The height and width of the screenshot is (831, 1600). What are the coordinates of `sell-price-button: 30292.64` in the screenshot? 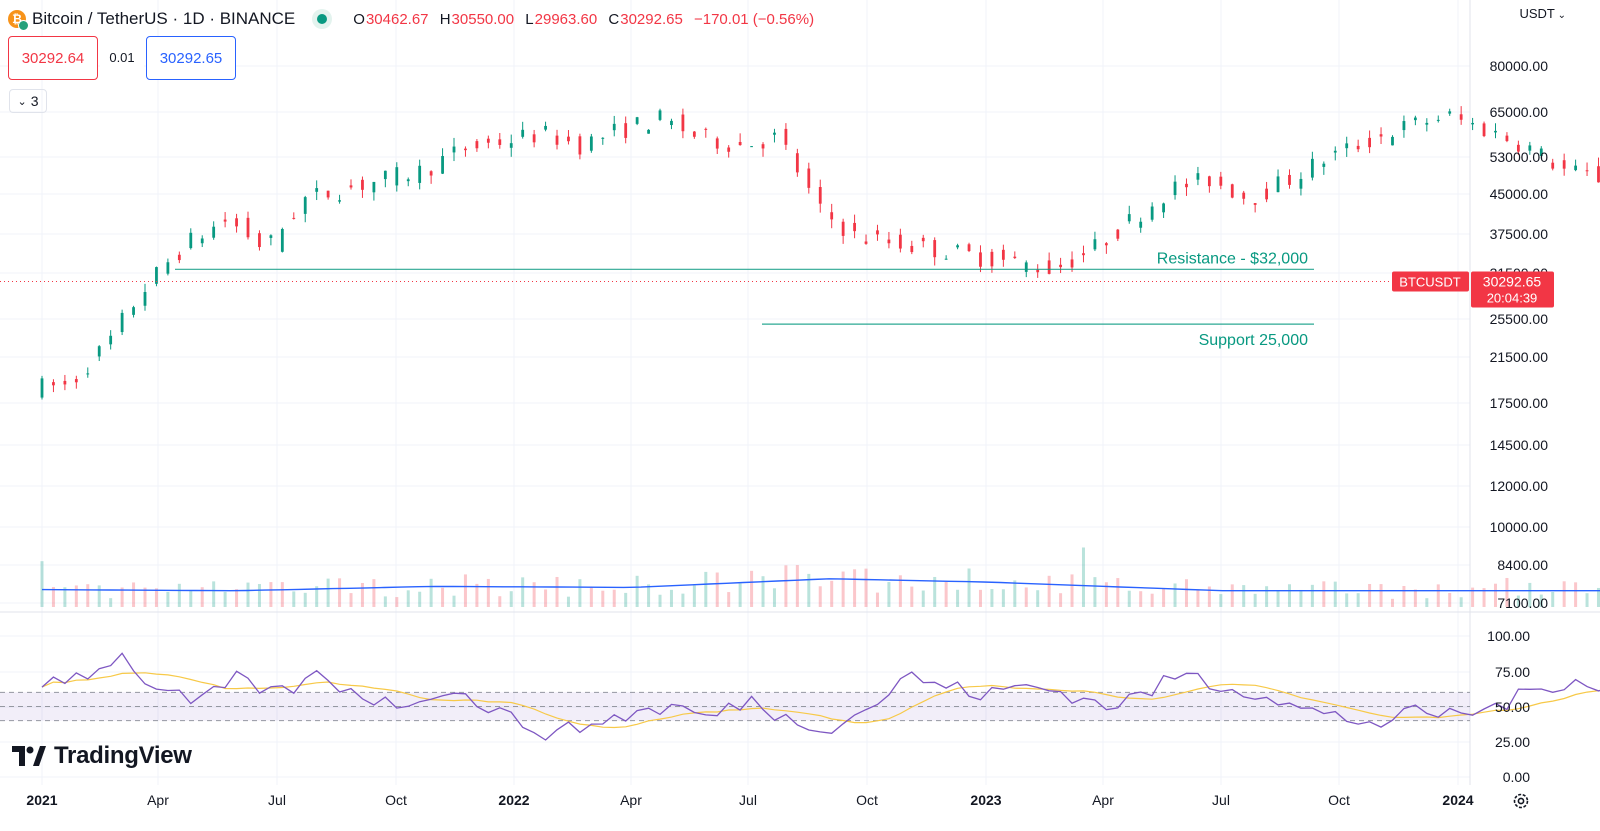 It's located at (53, 58).